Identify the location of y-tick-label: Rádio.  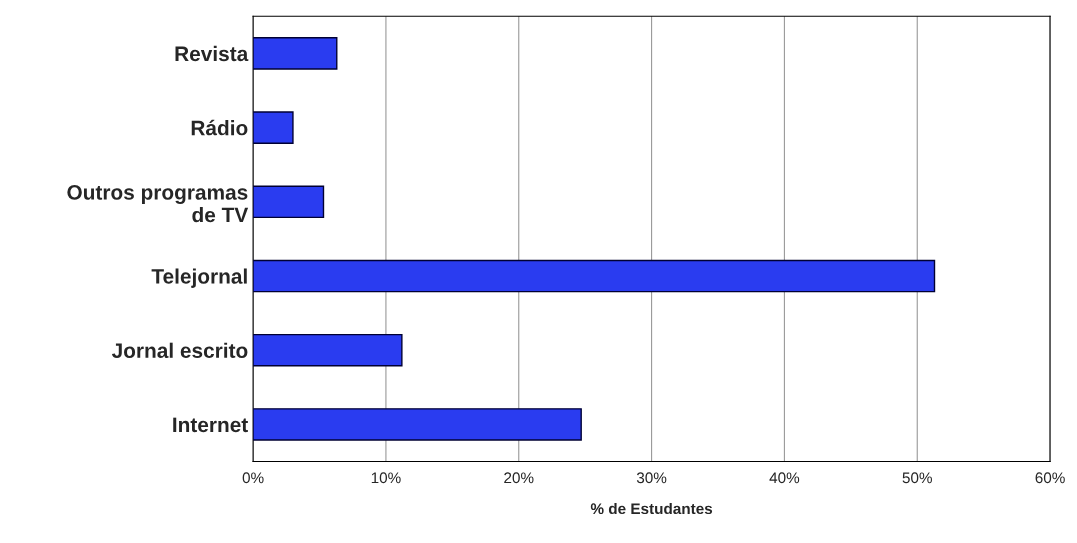
(219, 127).